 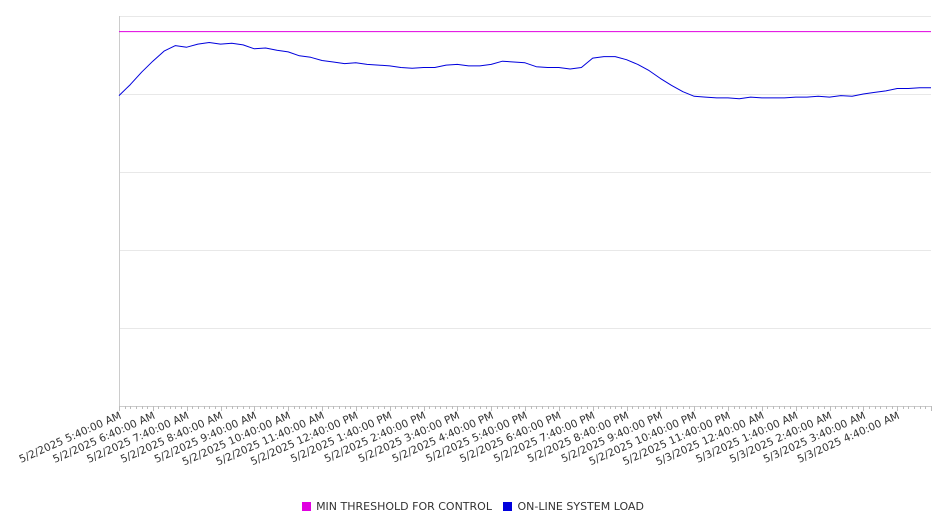 What do you see at coordinates (524, 71) in the screenshot?
I see `series-line-system-load` at bounding box center [524, 71].